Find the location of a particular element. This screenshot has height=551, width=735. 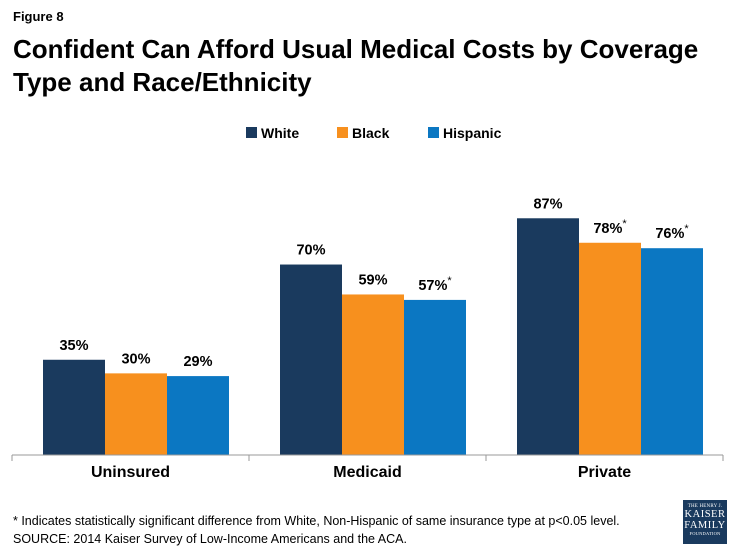

x-tick-label-uninsured: Uninsured is located at coordinates (130, 472).